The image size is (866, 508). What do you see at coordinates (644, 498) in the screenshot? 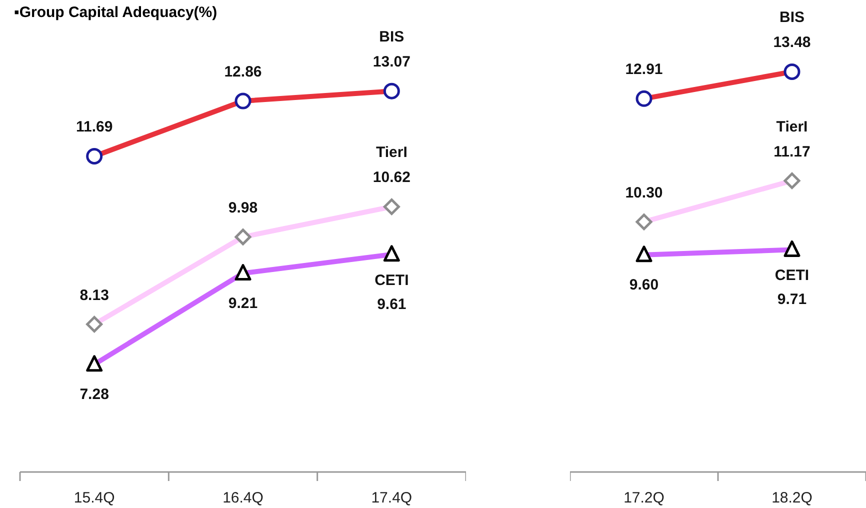
I see `x-tick-label: 17.2Q` at bounding box center [644, 498].